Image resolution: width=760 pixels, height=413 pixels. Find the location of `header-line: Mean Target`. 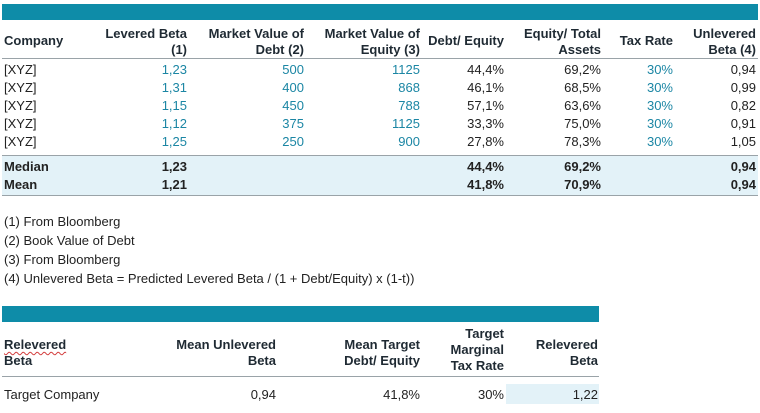

header-line: Mean Target is located at coordinates (382, 344).